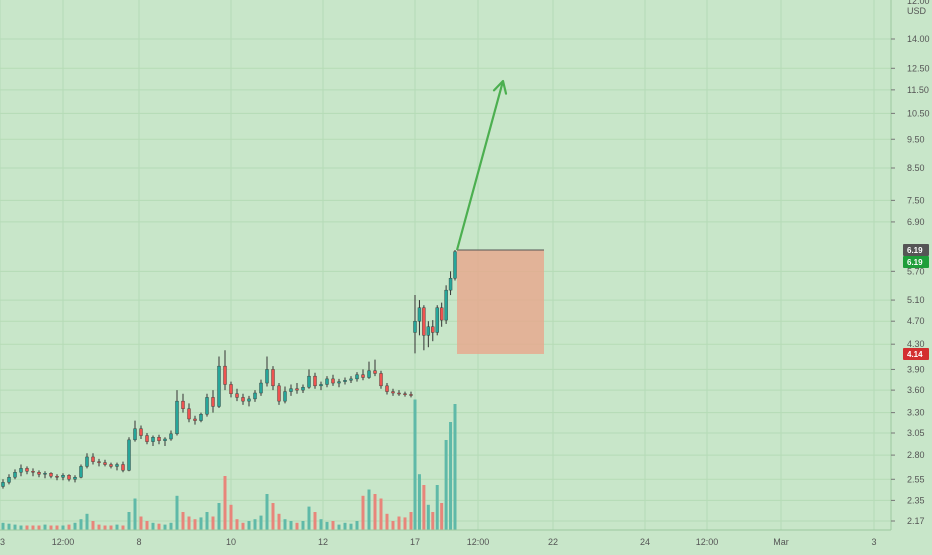  Describe the element at coordinates (916, 200) in the screenshot. I see `price-tick-label: 7.50` at that location.